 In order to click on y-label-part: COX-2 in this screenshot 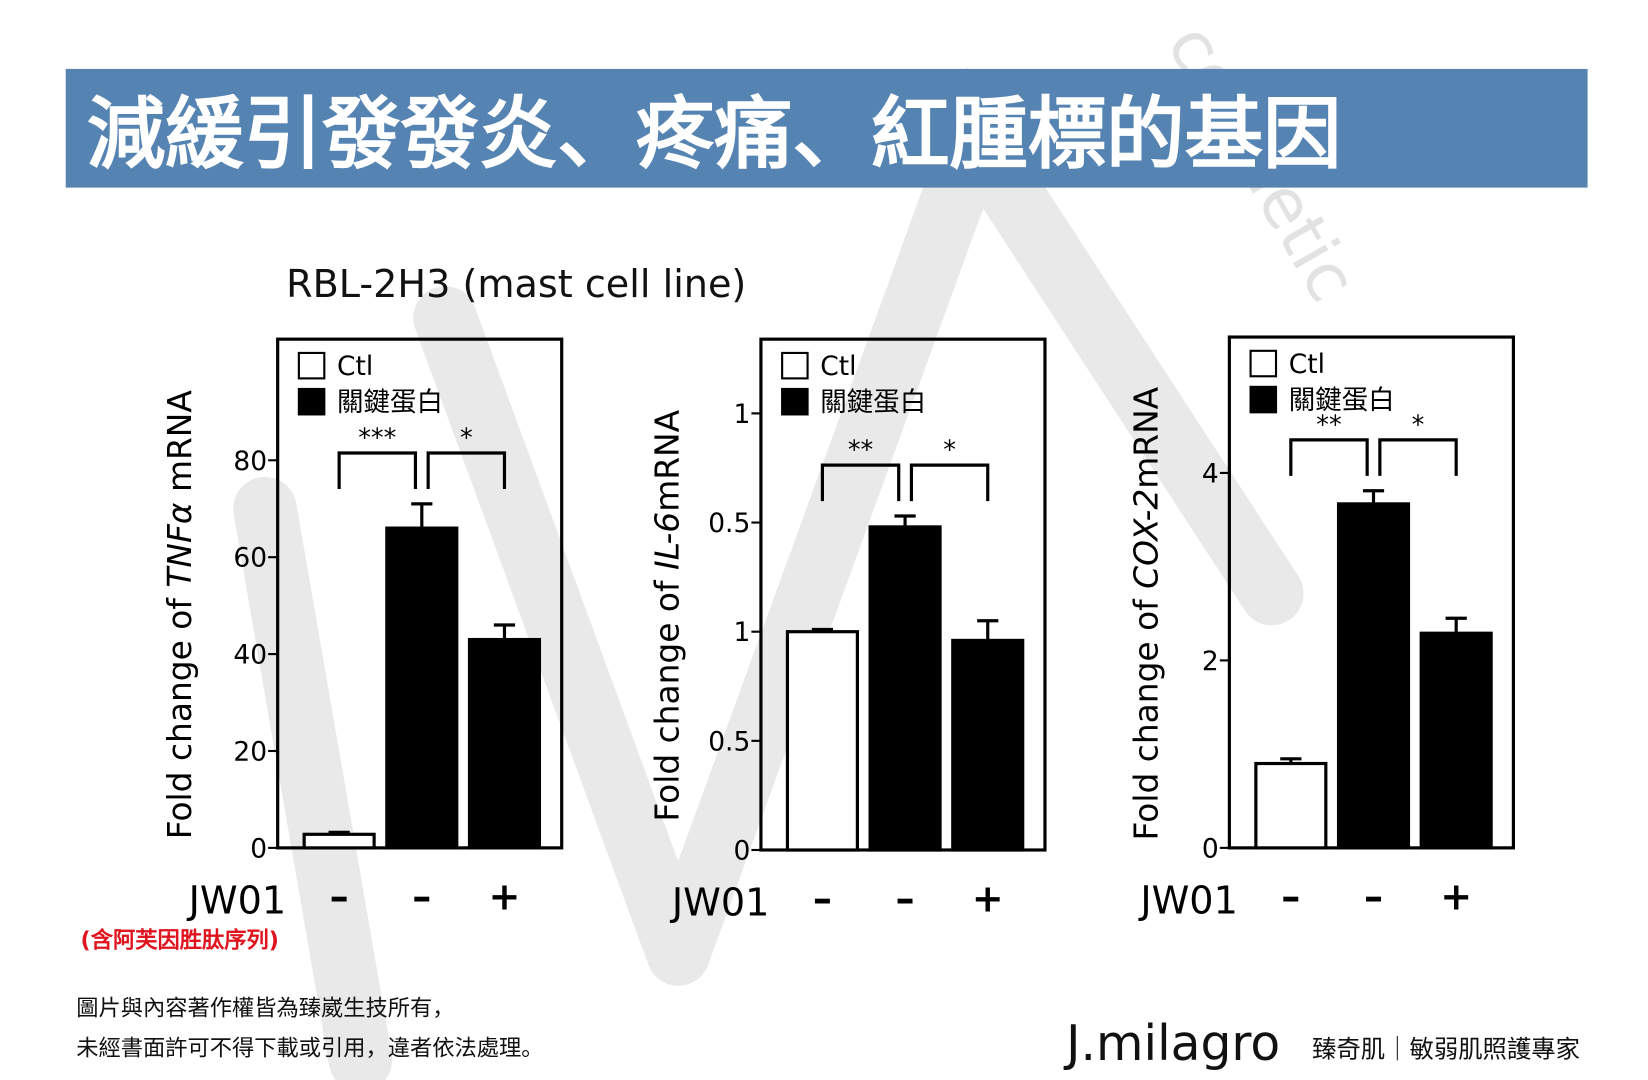, I will do `click(1146, 539)`.